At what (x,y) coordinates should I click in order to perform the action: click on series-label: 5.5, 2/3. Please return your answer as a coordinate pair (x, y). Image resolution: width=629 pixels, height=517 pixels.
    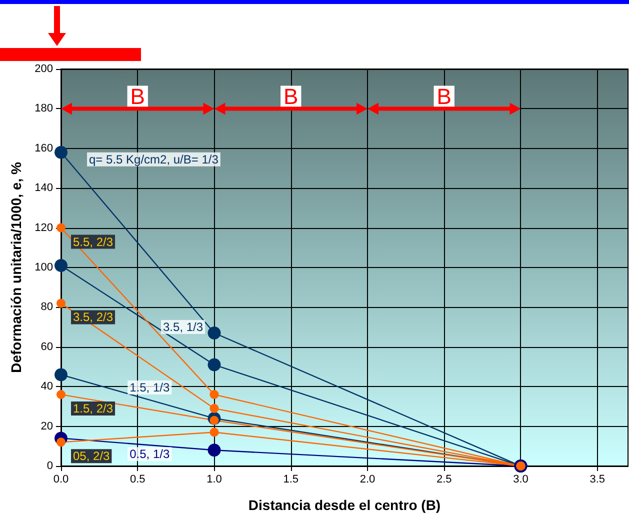
    Looking at the image, I should click on (93, 241).